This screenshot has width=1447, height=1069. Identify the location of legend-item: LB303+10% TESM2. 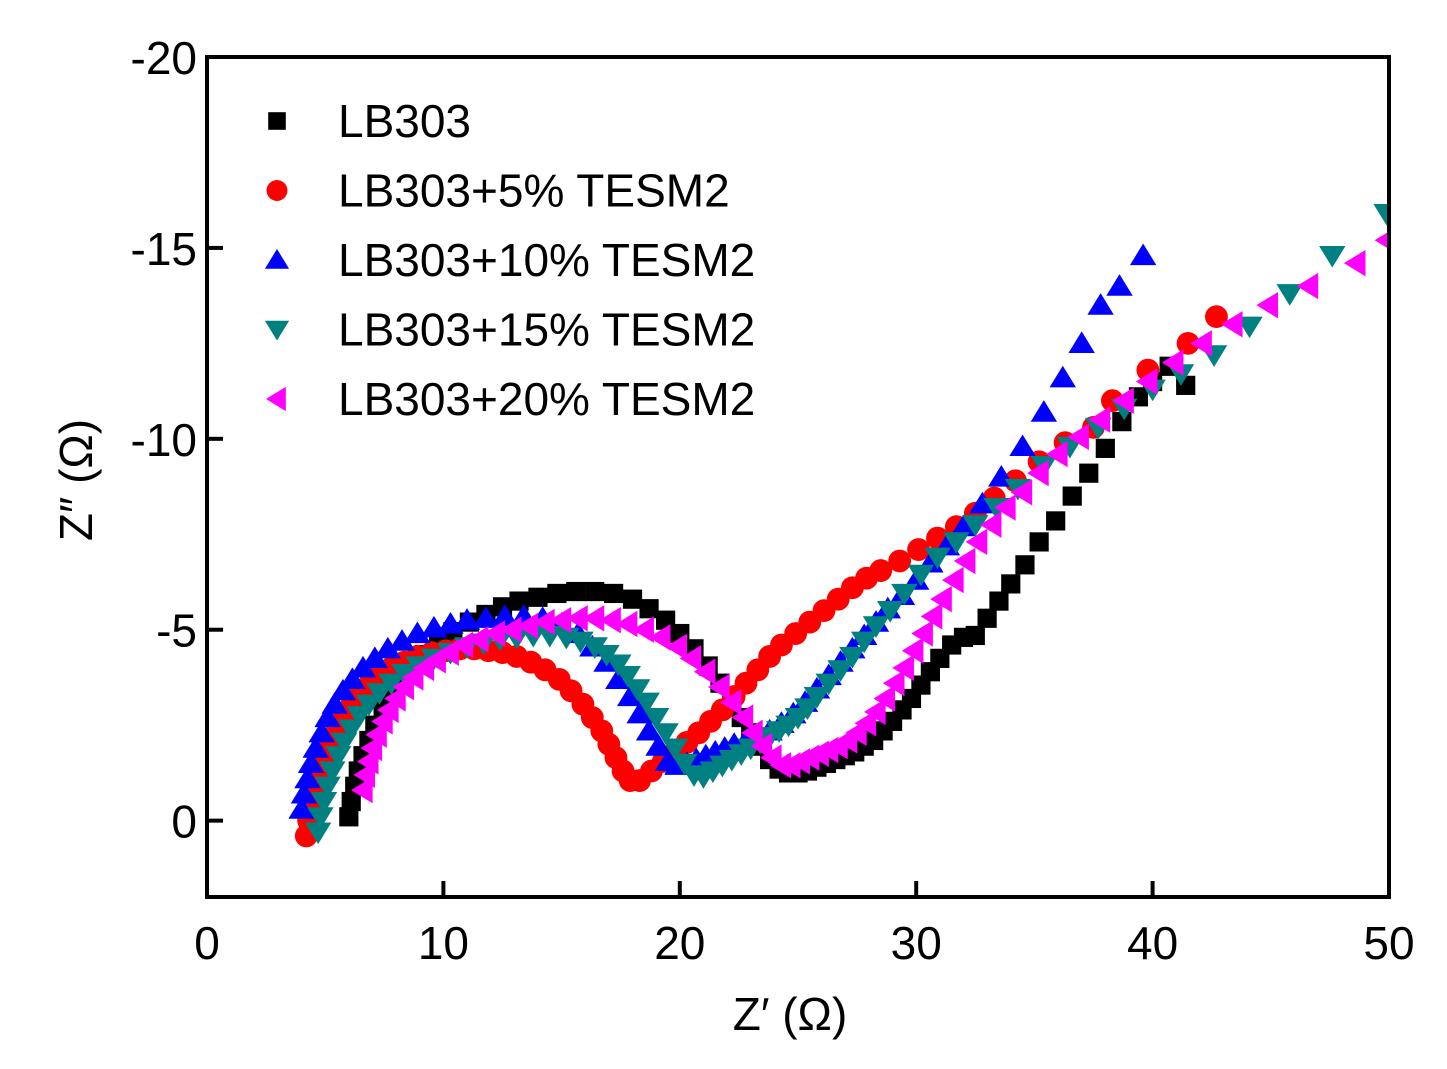
(509, 260).